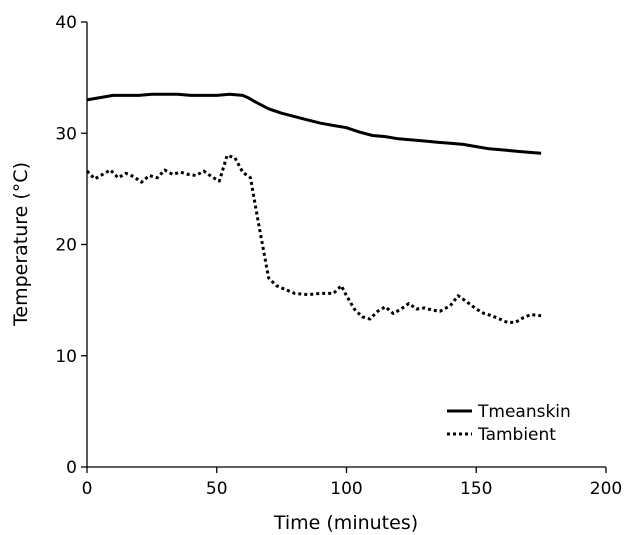  What do you see at coordinates (524, 412) in the screenshot?
I see `legend-label-tmeanskin: Tmeanskin` at bounding box center [524, 412].